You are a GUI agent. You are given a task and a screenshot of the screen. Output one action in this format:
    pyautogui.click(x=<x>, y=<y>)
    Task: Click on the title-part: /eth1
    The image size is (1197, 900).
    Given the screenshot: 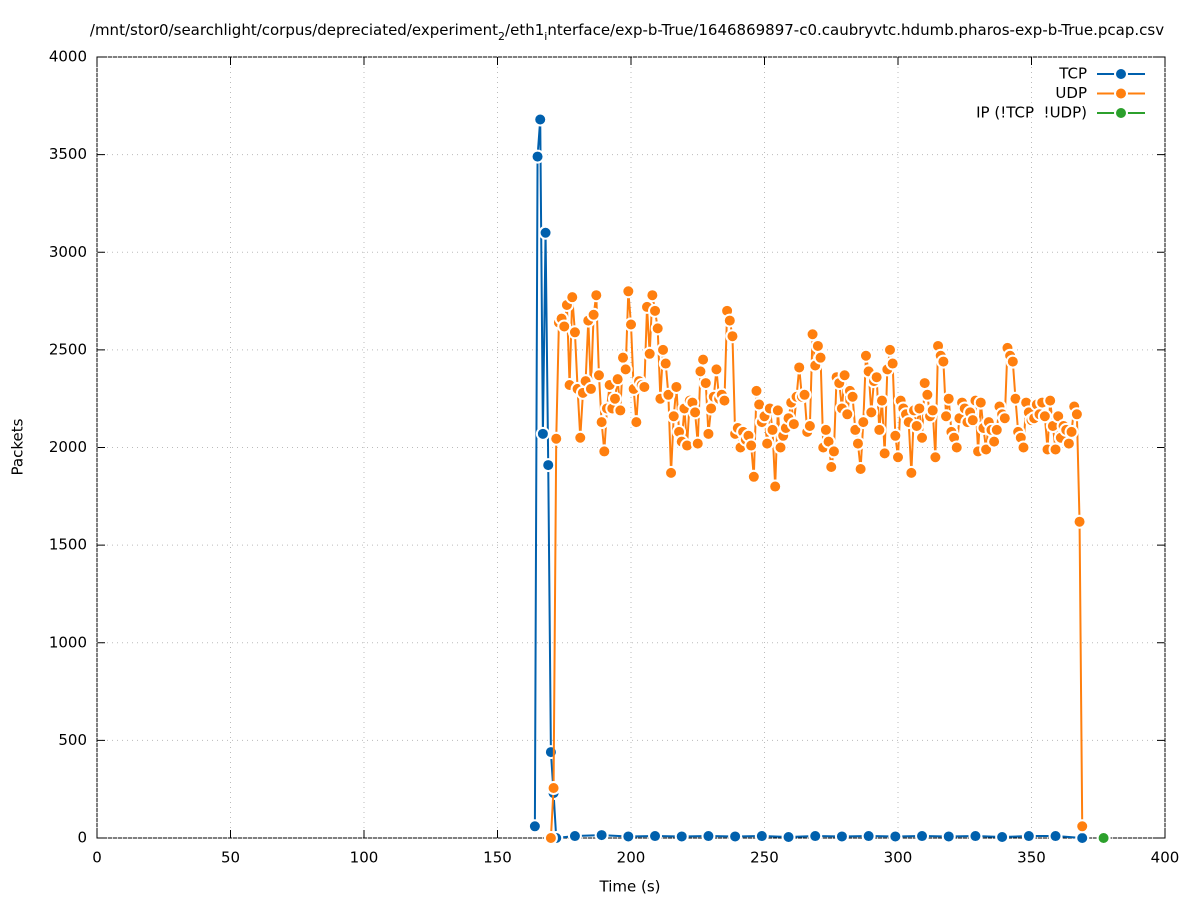 What is the action you would take?
    pyautogui.click(x=524, y=30)
    